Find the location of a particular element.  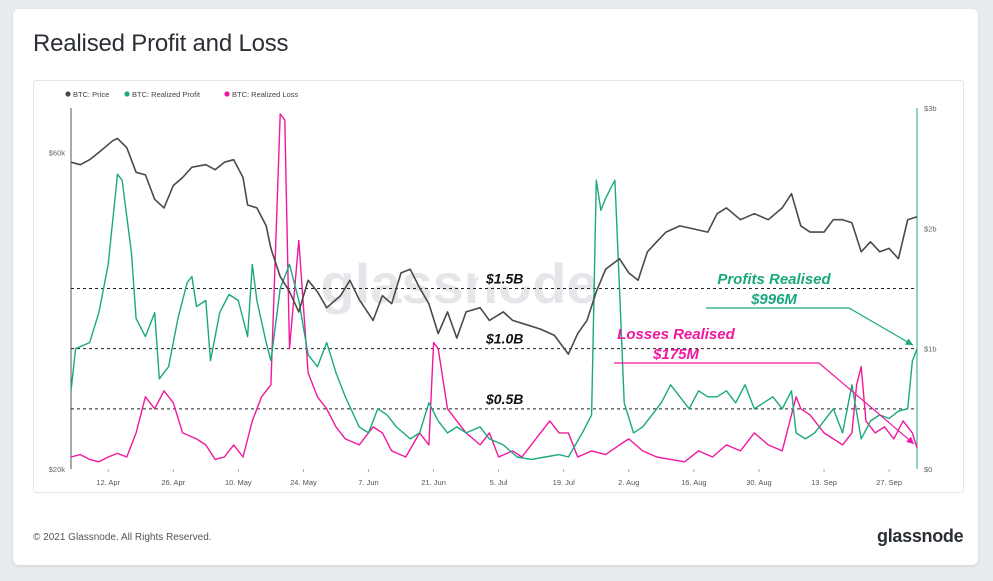

left-tick-label-0: $20k is located at coordinates (57, 469).